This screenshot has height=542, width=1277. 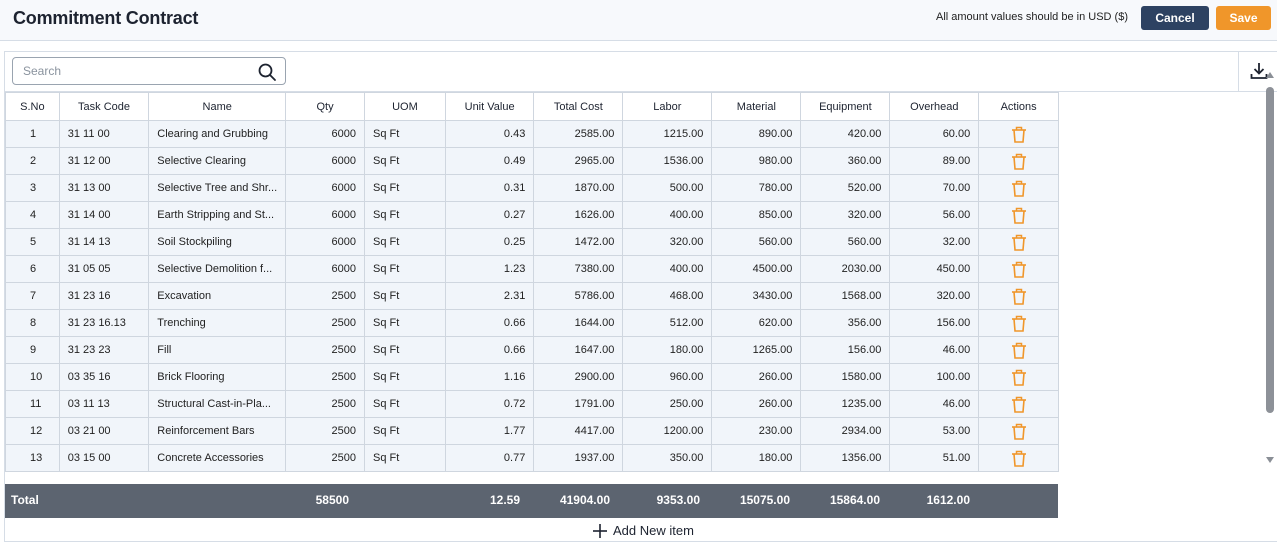 I want to click on cell-unit-value: 0.77, so click(x=489, y=458).